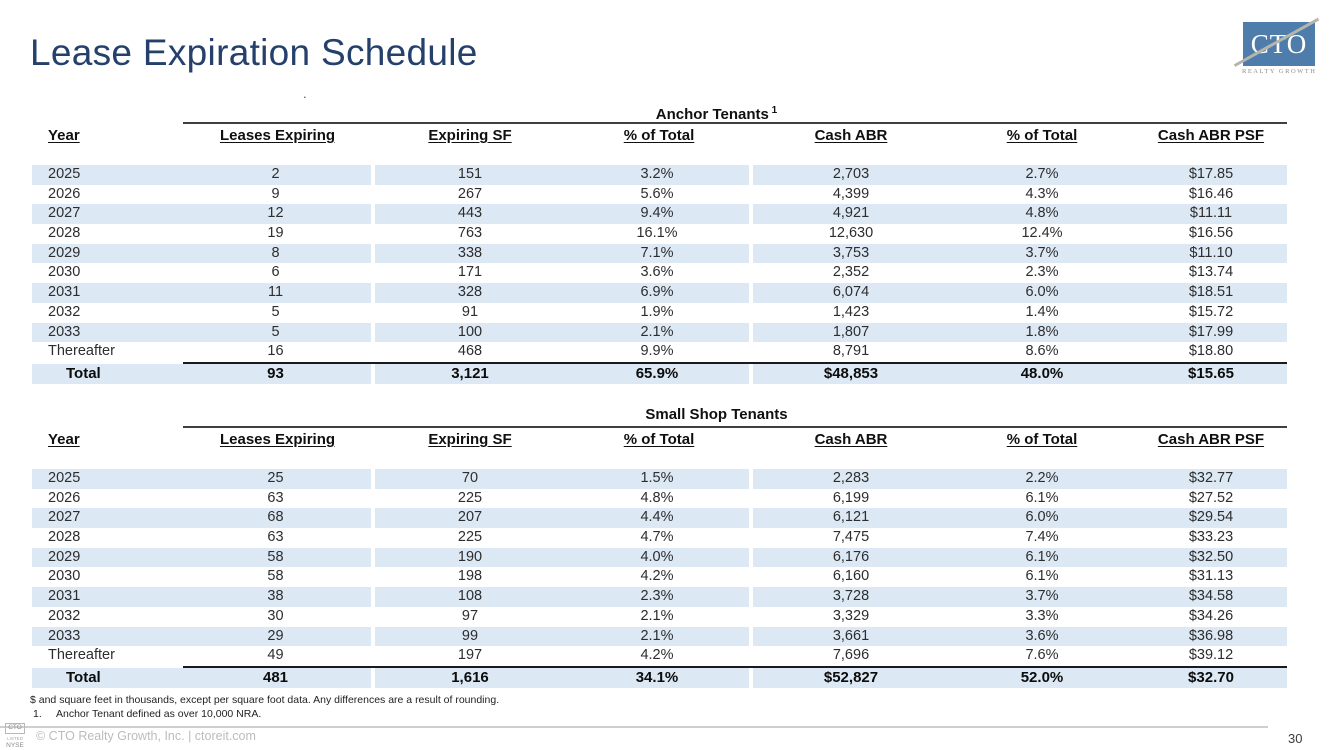 Image resolution: width=1333 pixels, height=750 pixels. I want to click on table-cell: 338, so click(470, 253).